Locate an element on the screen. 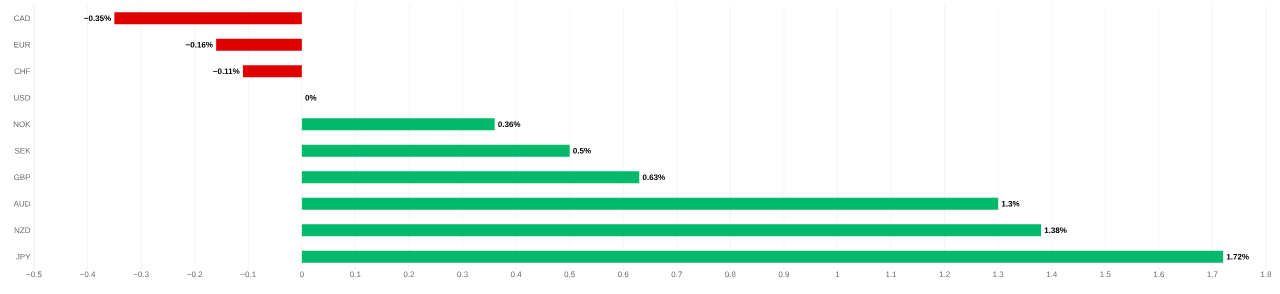 Image resolution: width=1280 pixels, height=294 pixels. y-tick-label: SEK is located at coordinates (22, 150).